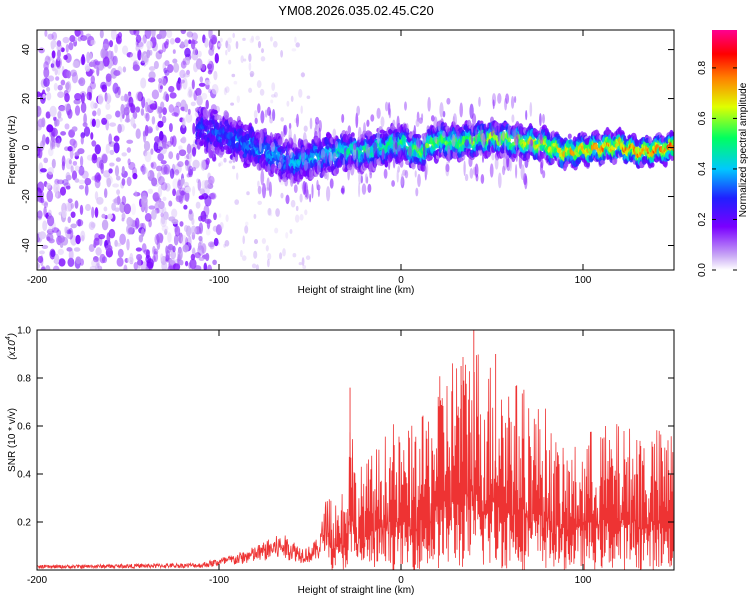  What do you see at coordinates (26, 147) in the screenshot?
I see `spectrogram-y-tick-label: 0` at bounding box center [26, 147].